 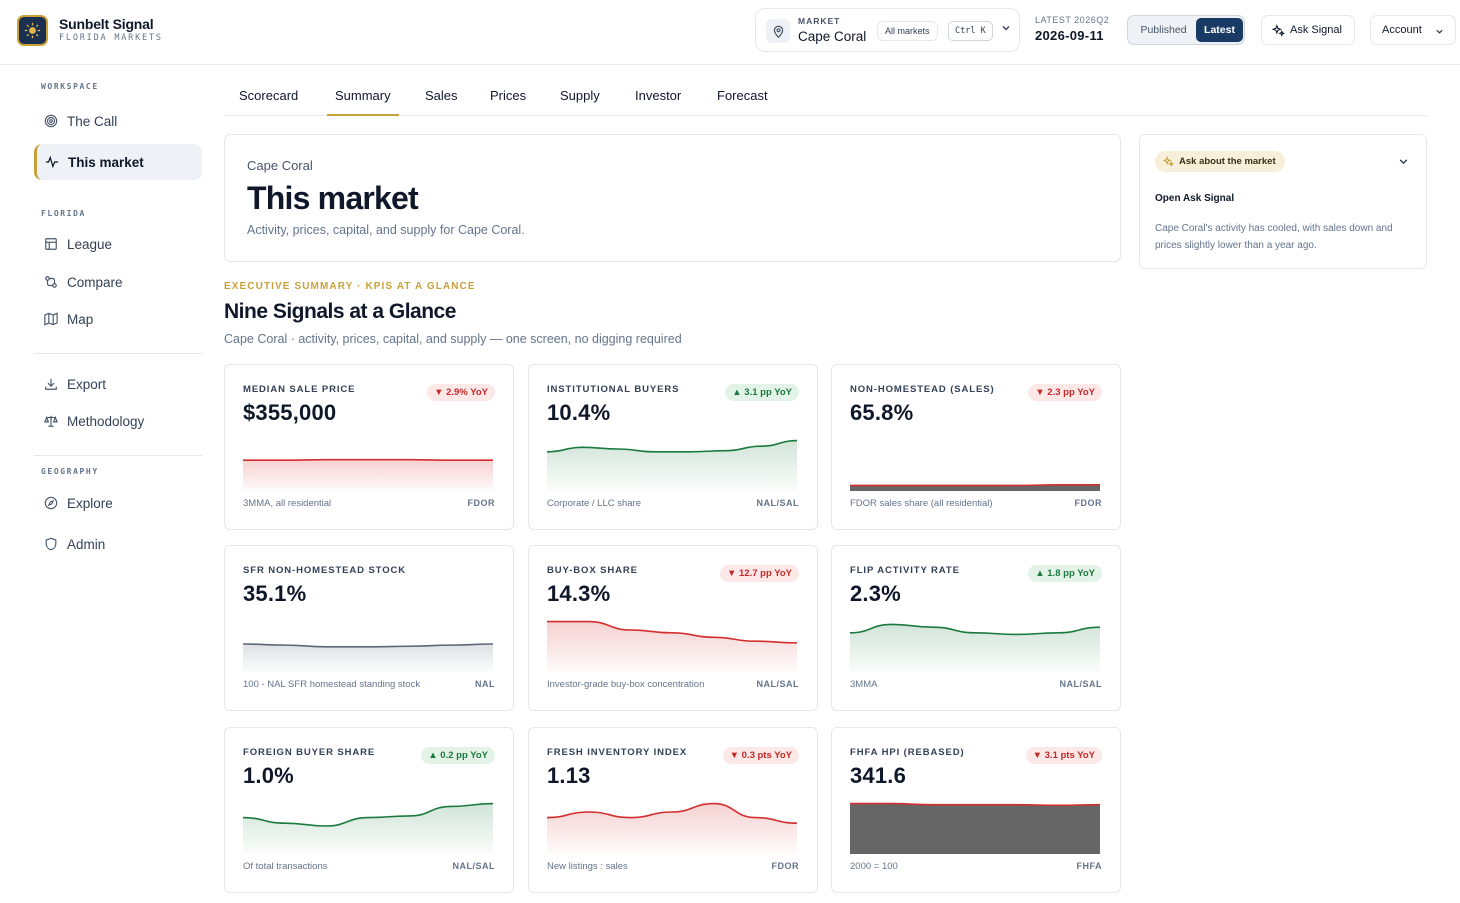 I want to click on kpi-footnote: Investor-grade buy-box concentration, so click(x=626, y=684).